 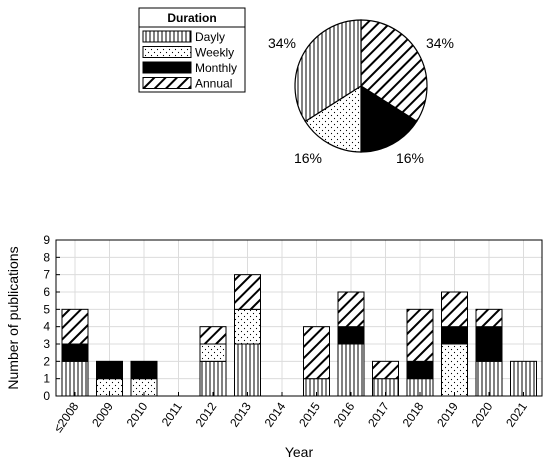 I want to click on bar-dayly-2020, so click(x=489, y=378).